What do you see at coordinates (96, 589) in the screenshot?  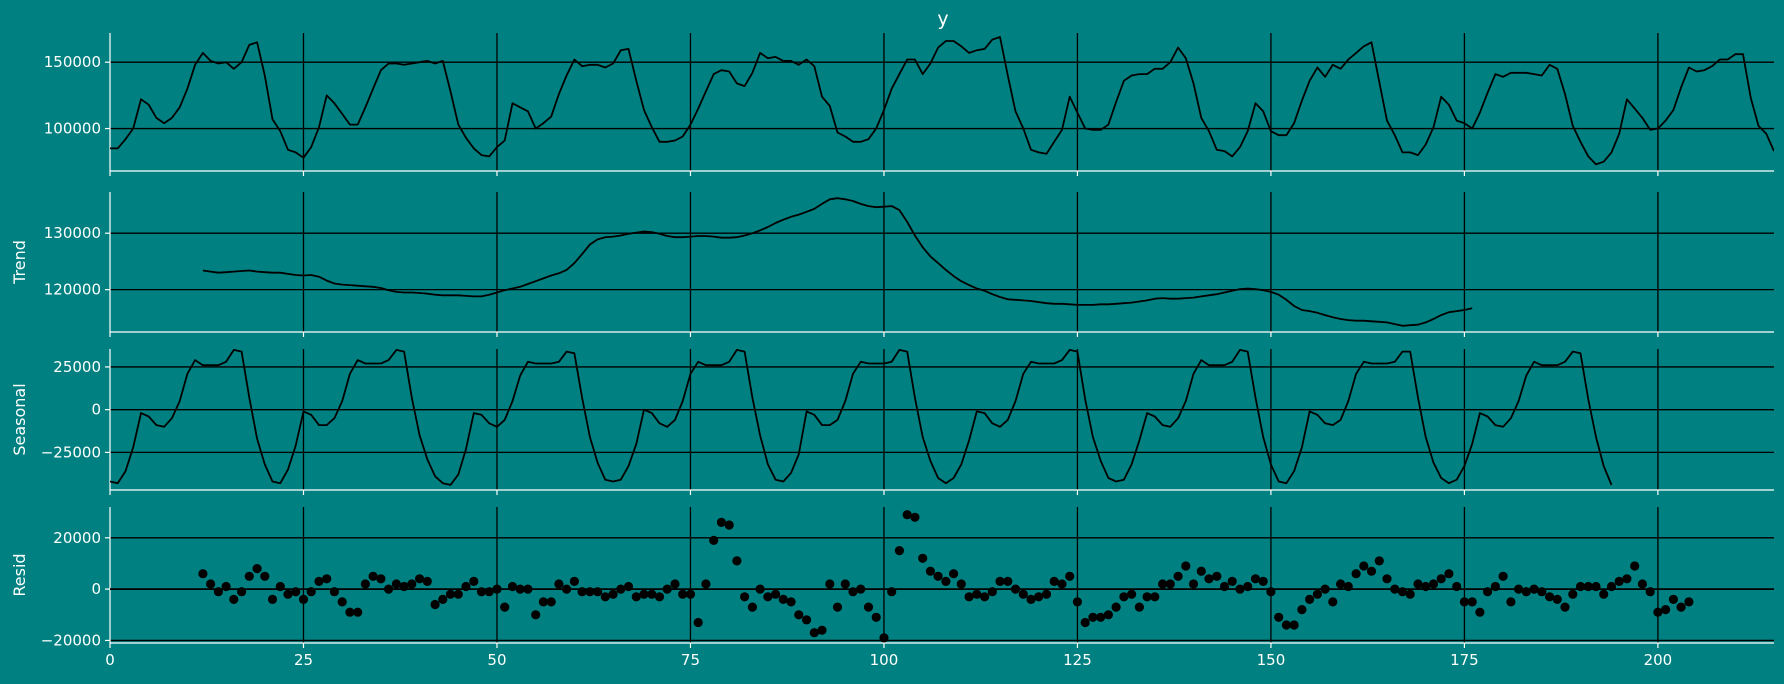 I see `y-tick-label: 0` at bounding box center [96, 589].